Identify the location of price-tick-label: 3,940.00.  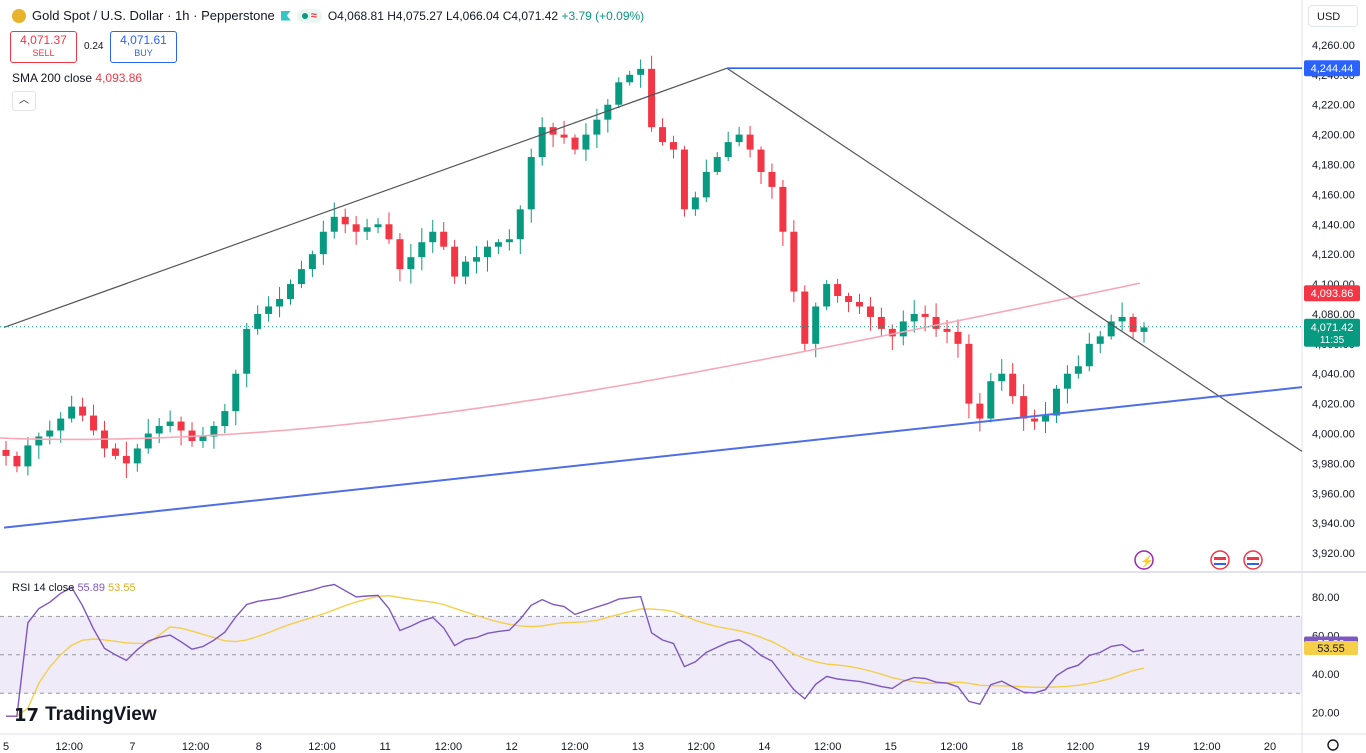
(1333, 524).